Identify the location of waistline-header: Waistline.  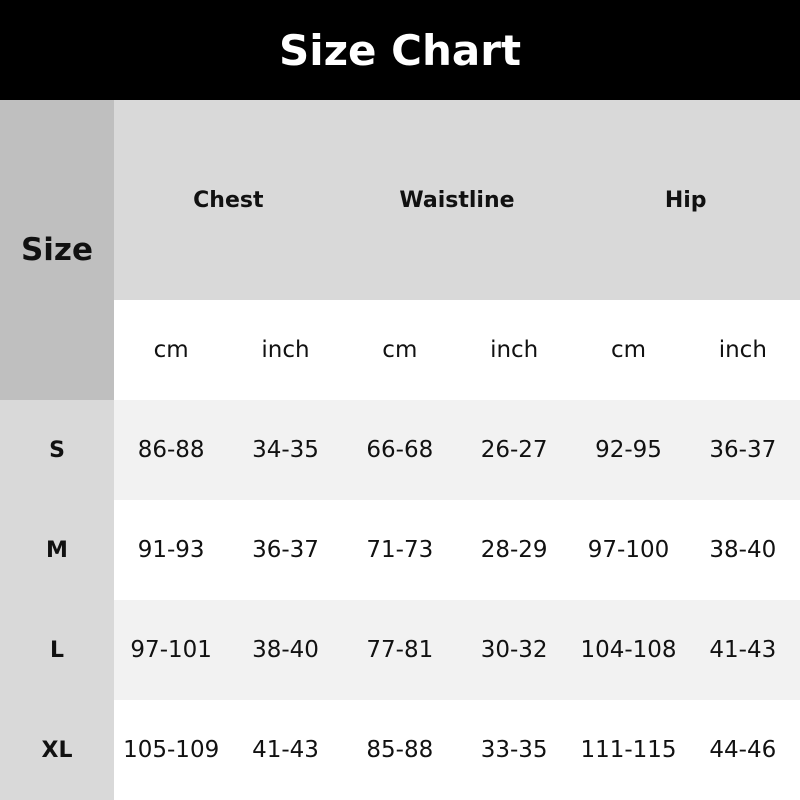
(457, 200).